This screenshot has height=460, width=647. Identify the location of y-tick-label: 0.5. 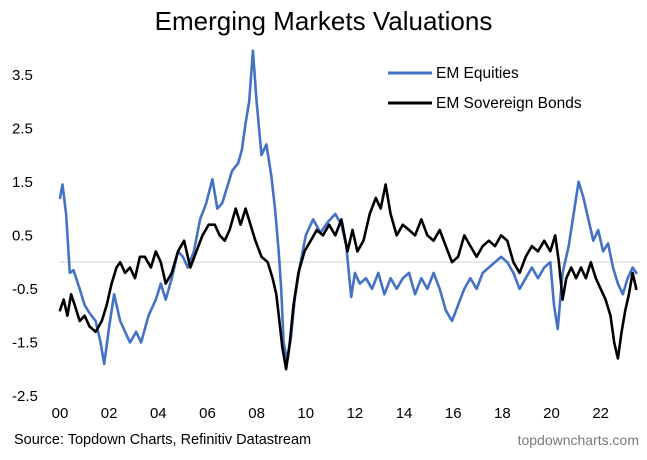
(22, 235).